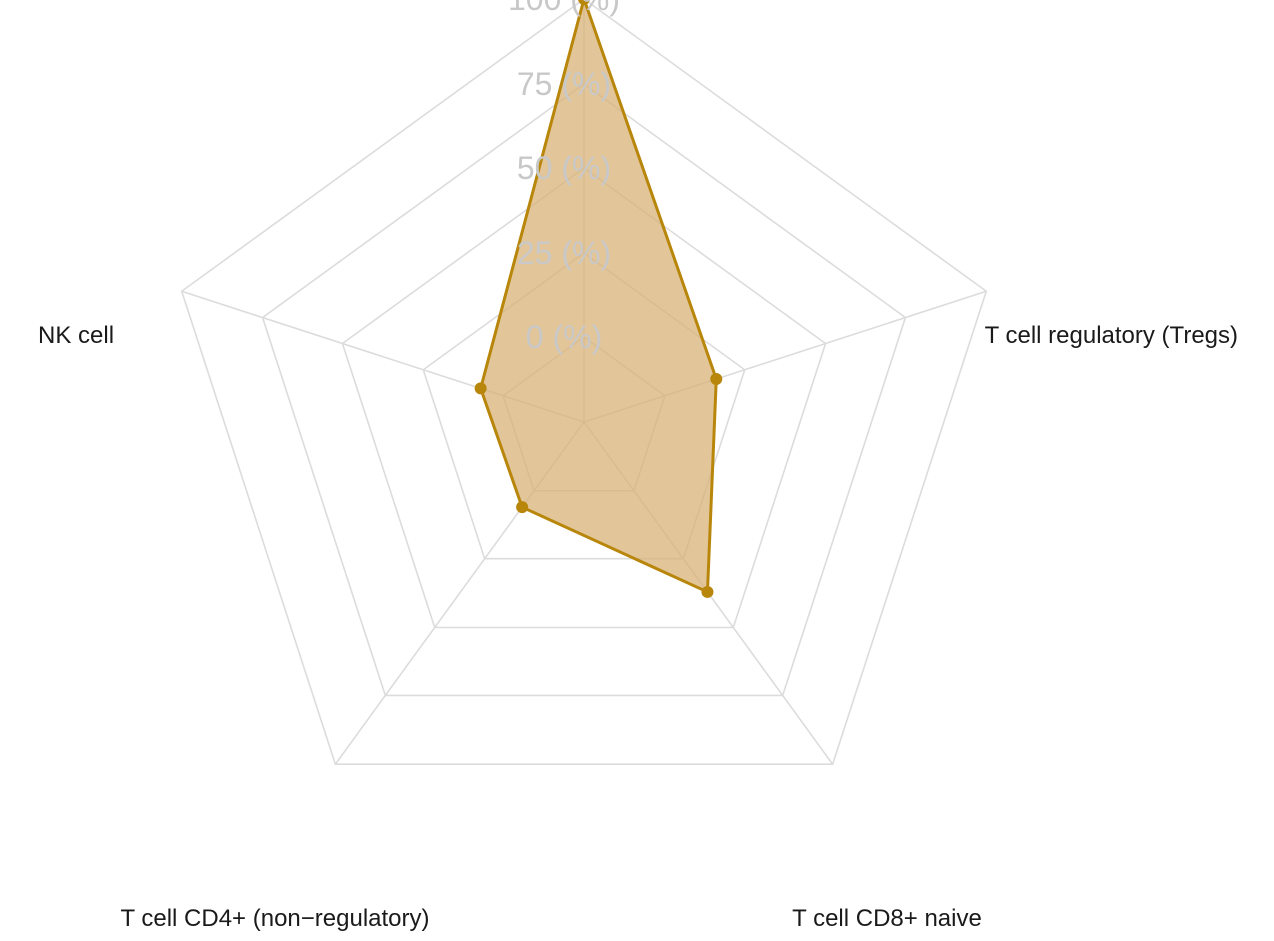 The height and width of the screenshot is (941, 1274). Describe the element at coordinates (564, 8) in the screenshot. I see `tick-label: 100 (%)` at that location.